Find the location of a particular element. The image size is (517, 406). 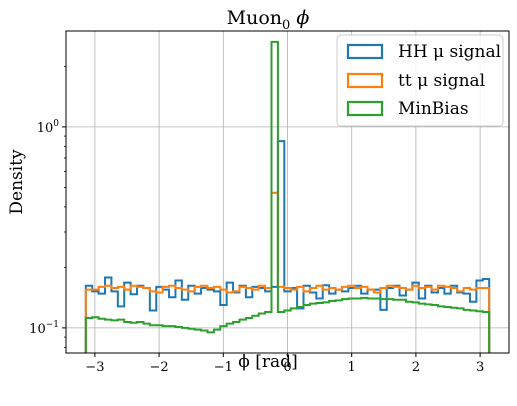

legend-label-tt: tt μ signal is located at coordinates (441, 81).